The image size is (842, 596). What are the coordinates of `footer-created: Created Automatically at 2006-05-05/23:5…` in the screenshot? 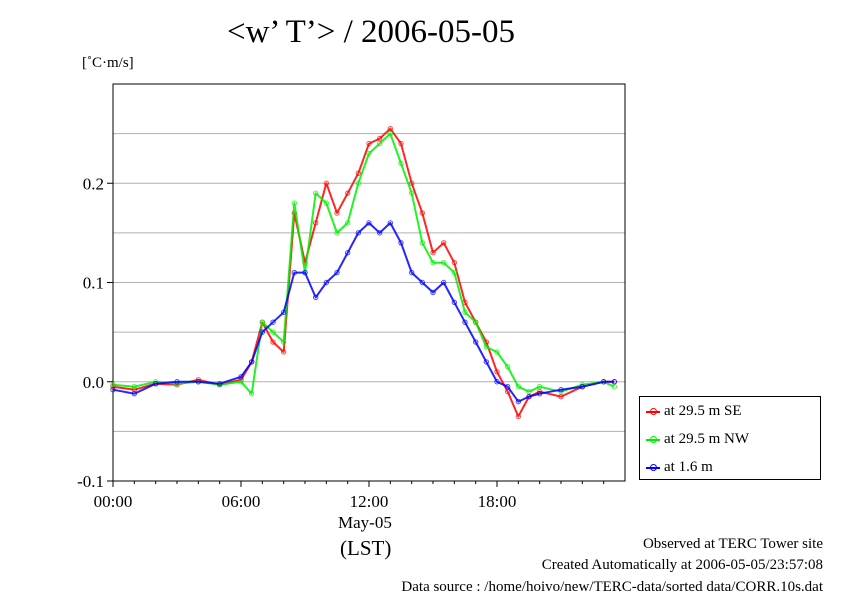 It's located at (682, 565).